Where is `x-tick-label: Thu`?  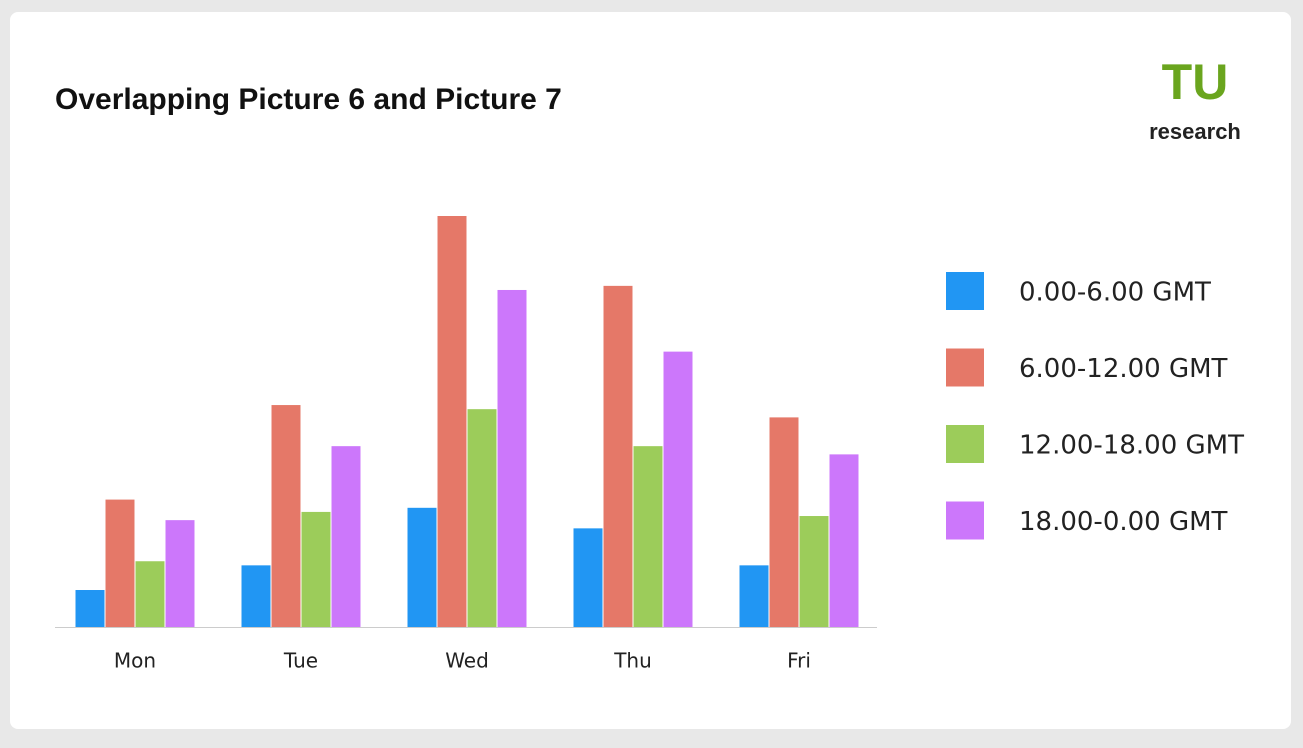 x-tick-label: Thu is located at coordinates (632, 661).